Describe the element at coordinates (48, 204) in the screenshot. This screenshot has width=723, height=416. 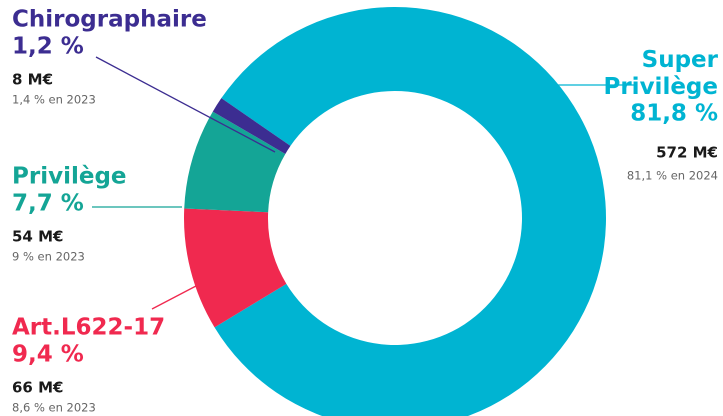
I see `value-label: 7,7 %` at that location.